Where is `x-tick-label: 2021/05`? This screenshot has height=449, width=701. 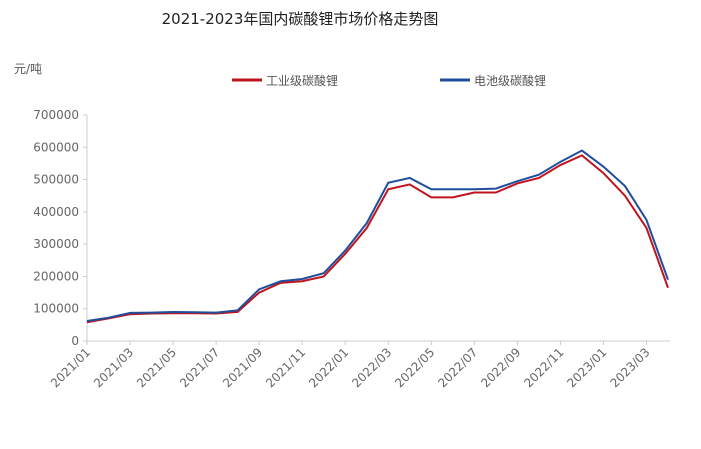 x-tick-label: 2021/05 is located at coordinates (156, 367).